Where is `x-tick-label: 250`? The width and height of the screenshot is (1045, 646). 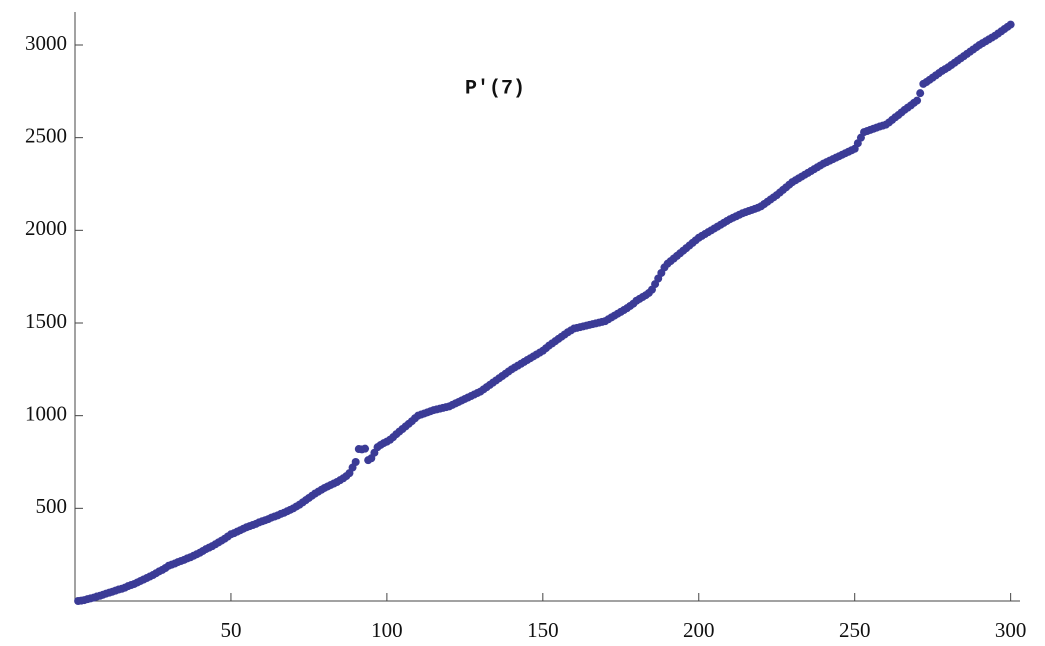 x-tick-label: 250 is located at coordinates (855, 630).